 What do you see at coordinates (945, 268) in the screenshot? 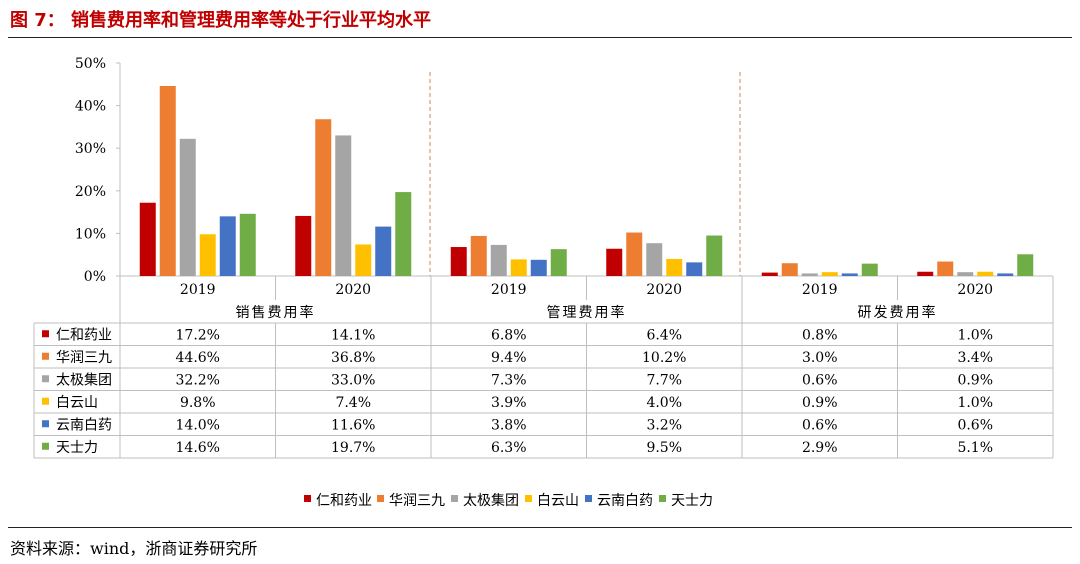
I see `bar-华润三九-5` at bounding box center [945, 268].